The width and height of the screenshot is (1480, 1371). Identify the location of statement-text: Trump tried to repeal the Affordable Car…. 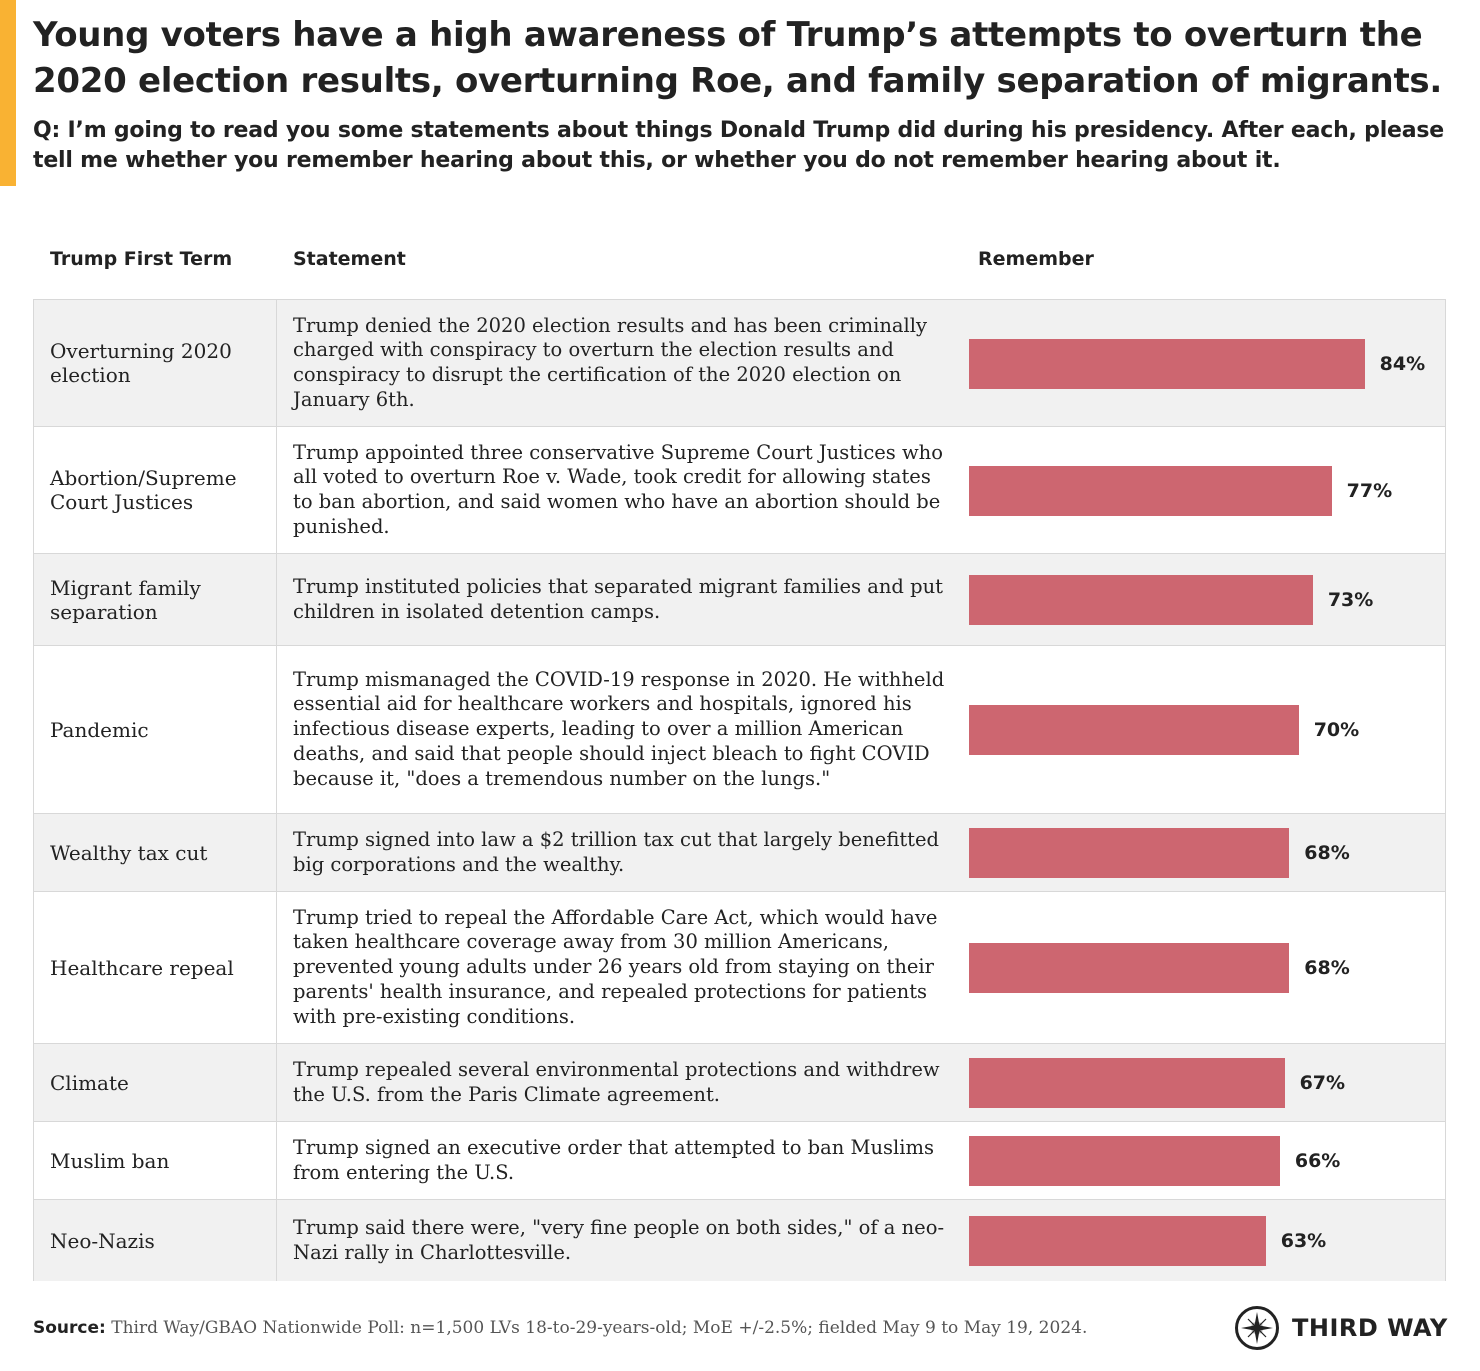
(615, 966).